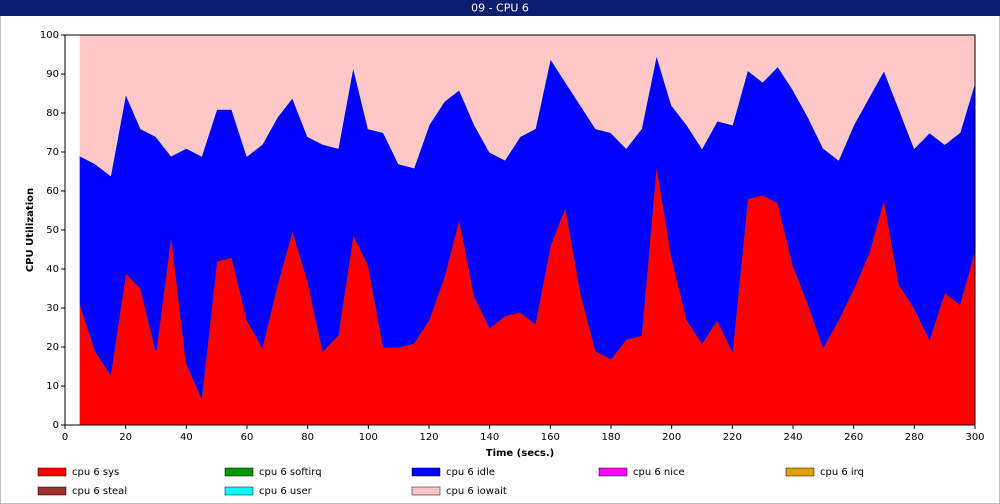 Image resolution: width=1000 pixels, height=504 pixels. What do you see at coordinates (95, 472) in the screenshot?
I see `legend-label: cpu 6 sys` at bounding box center [95, 472].